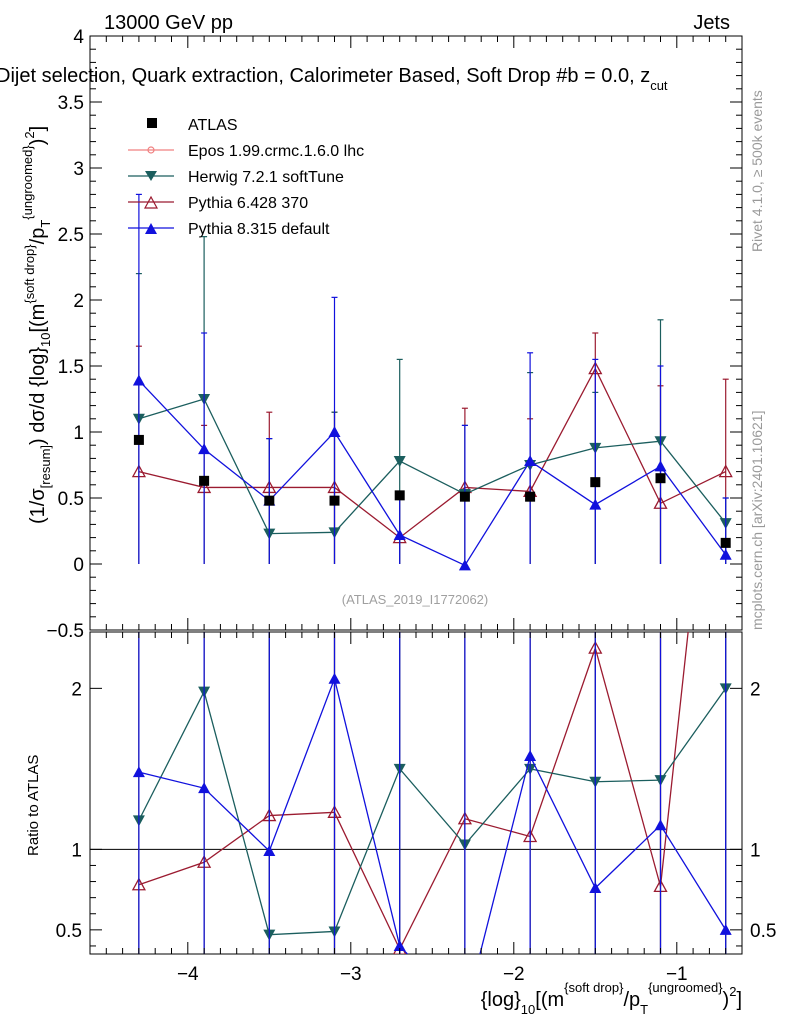 This screenshot has width=786, height=1024. I want to click on legend-marker-atlas, so click(152, 123).